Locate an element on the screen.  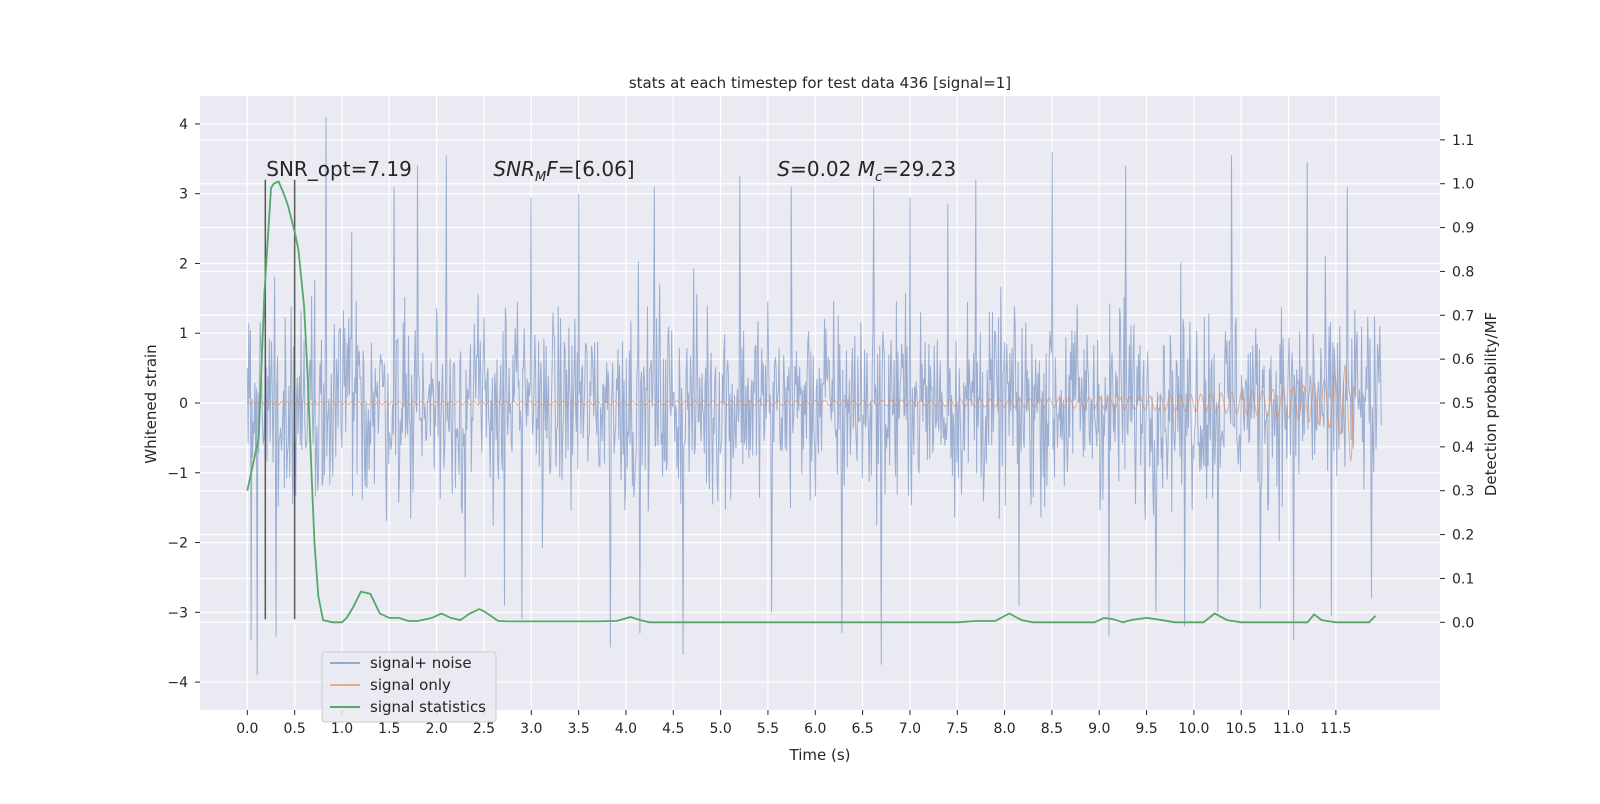
x-tick-label: 5.0 is located at coordinates (720, 729).